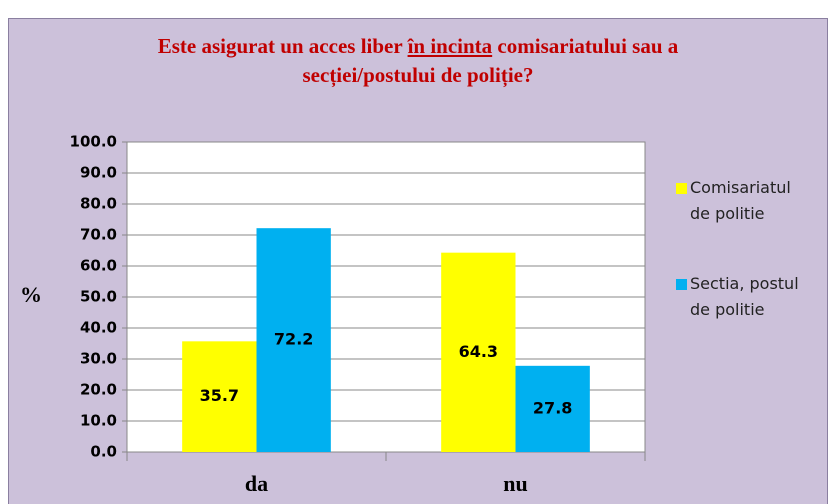 This screenshot has height=504, width=829. I want to click on value-label: 27.8, so click(552, 407).